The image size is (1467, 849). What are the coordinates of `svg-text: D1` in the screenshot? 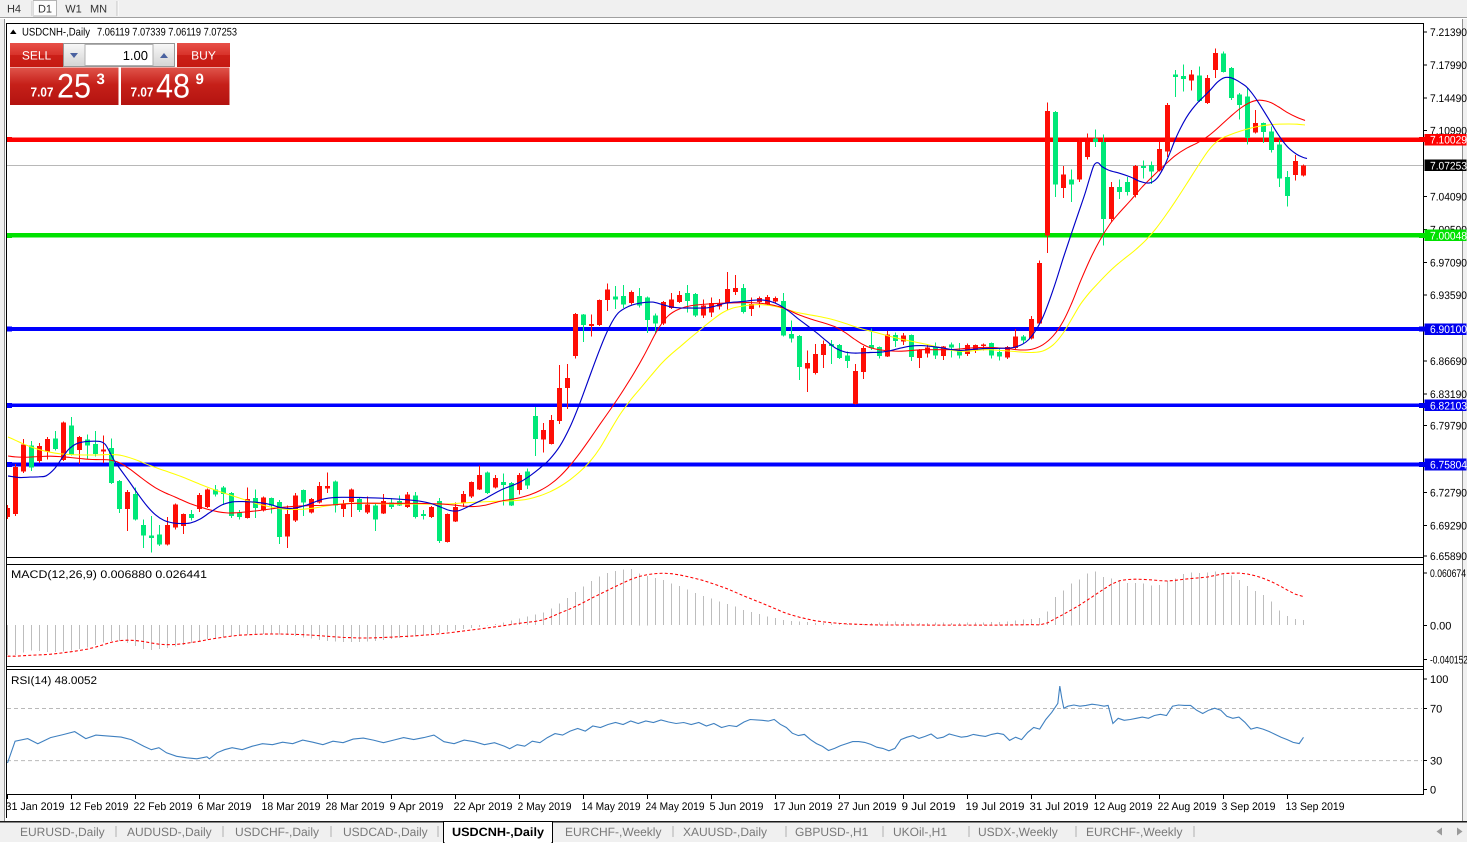 It's located at (45, 10).